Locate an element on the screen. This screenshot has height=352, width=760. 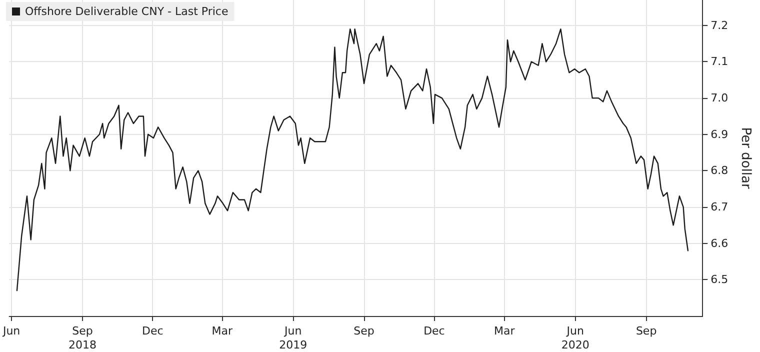
y-tick-label: 7.0 is located at coordinates (719, 98).